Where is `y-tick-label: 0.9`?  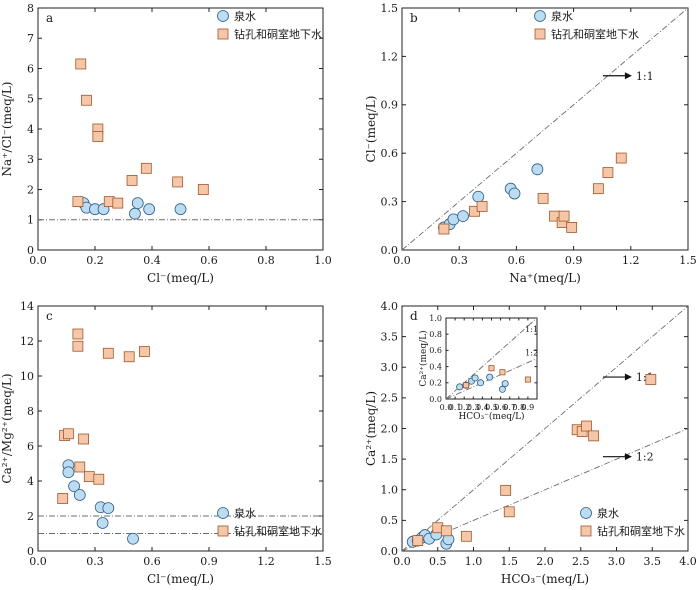 y-tick-label: 0.9 is located at coordinates (390, 105).